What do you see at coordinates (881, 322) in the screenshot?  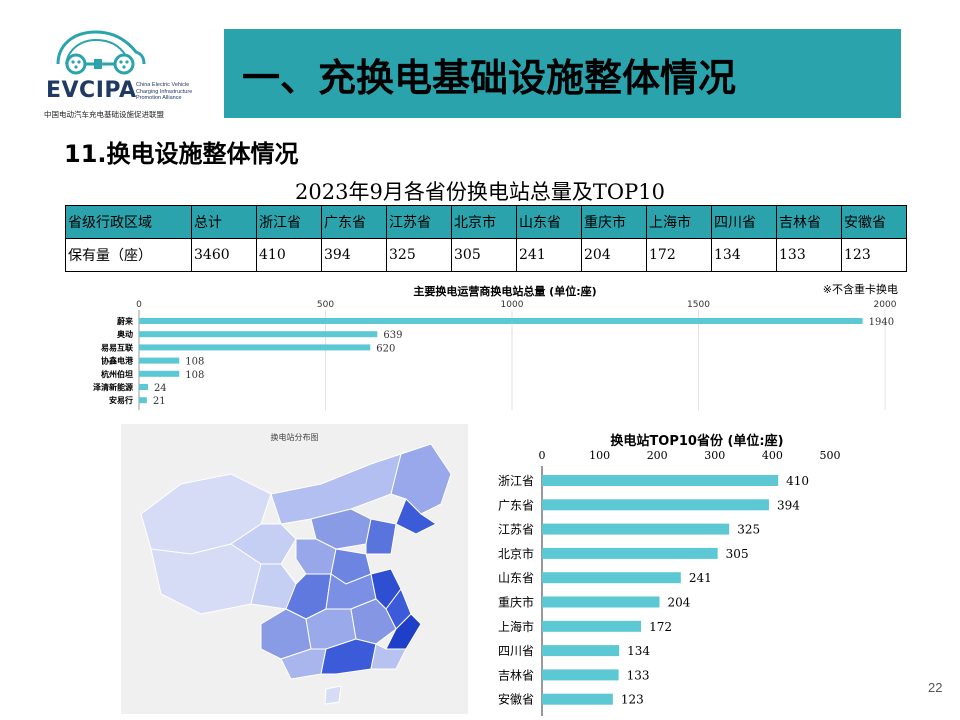 I see `data-label: 1940` at bounding box center [881, 322].